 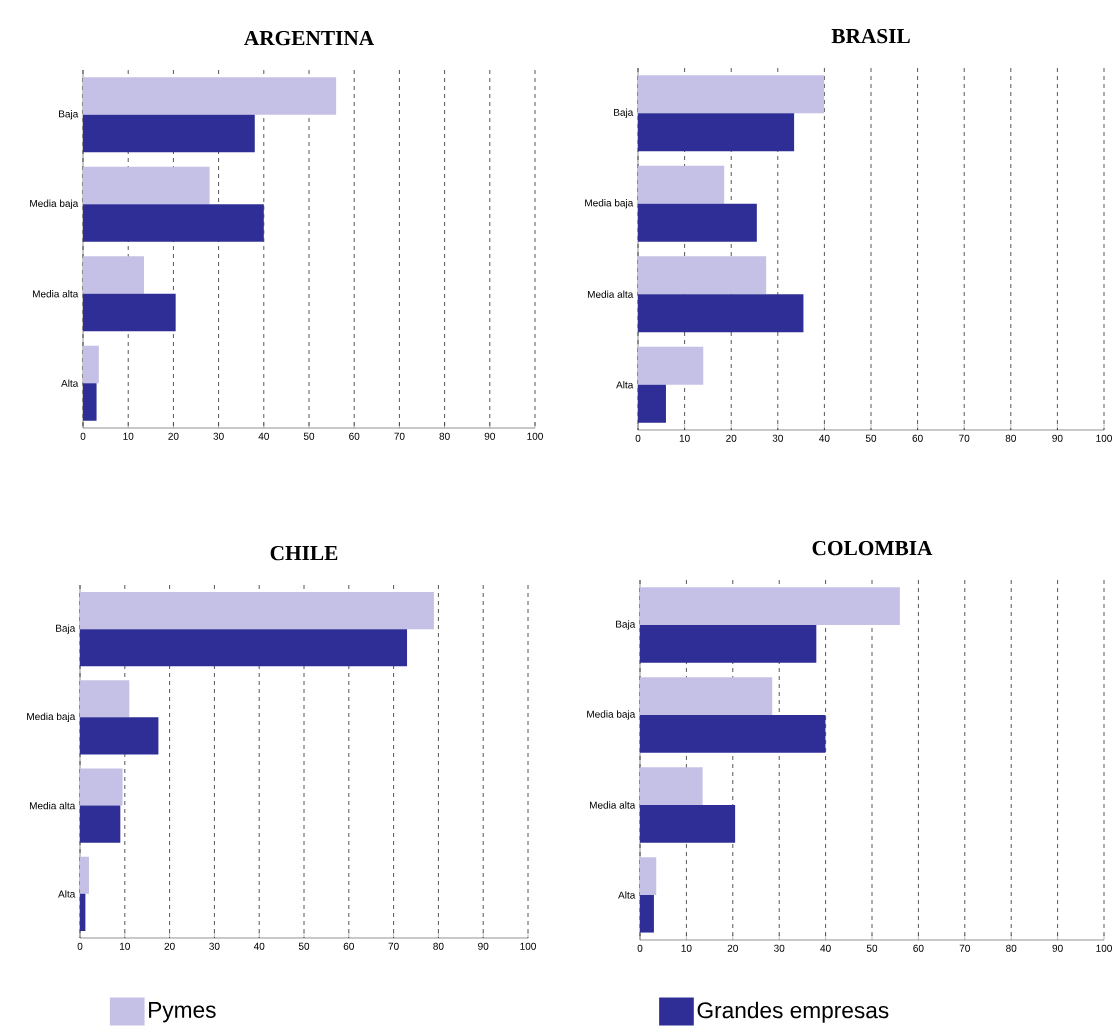 I want to click on chart-title: COLOMBIA, so click(x=872, y=548).